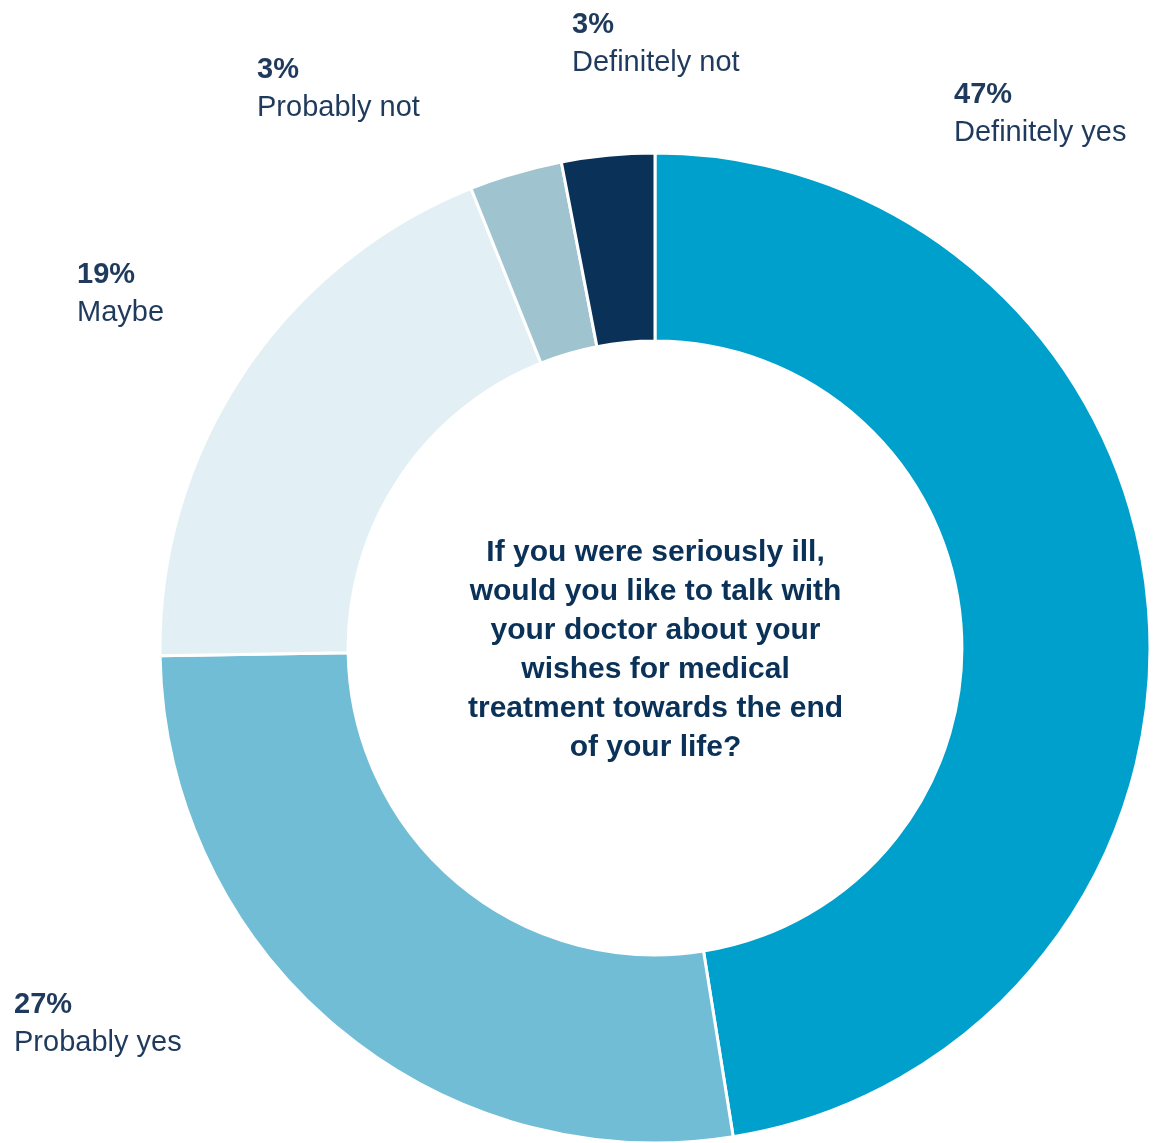  What do you see at coordinates (1040, 130) in the screenshot?
I see `slice-label: Definitely yes` at bounding box center [1040, 130].